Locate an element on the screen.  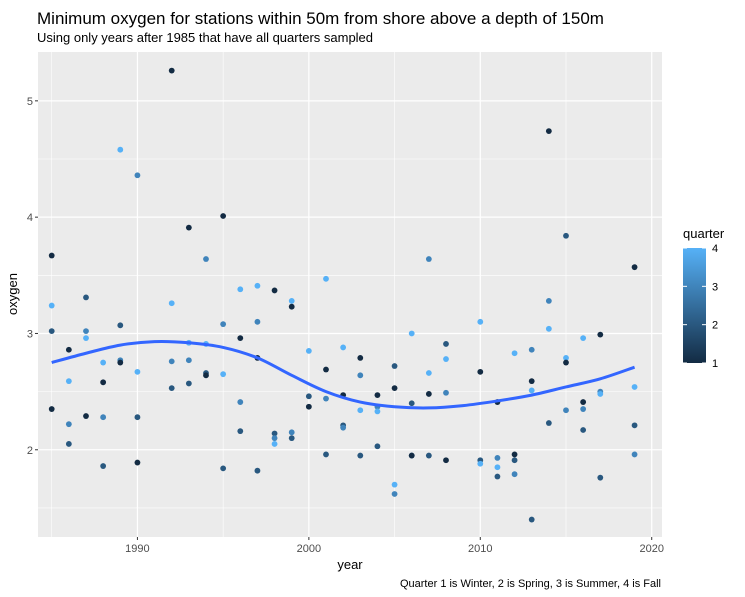
y-tick-label: 3 is located at coordinates (30, 334).